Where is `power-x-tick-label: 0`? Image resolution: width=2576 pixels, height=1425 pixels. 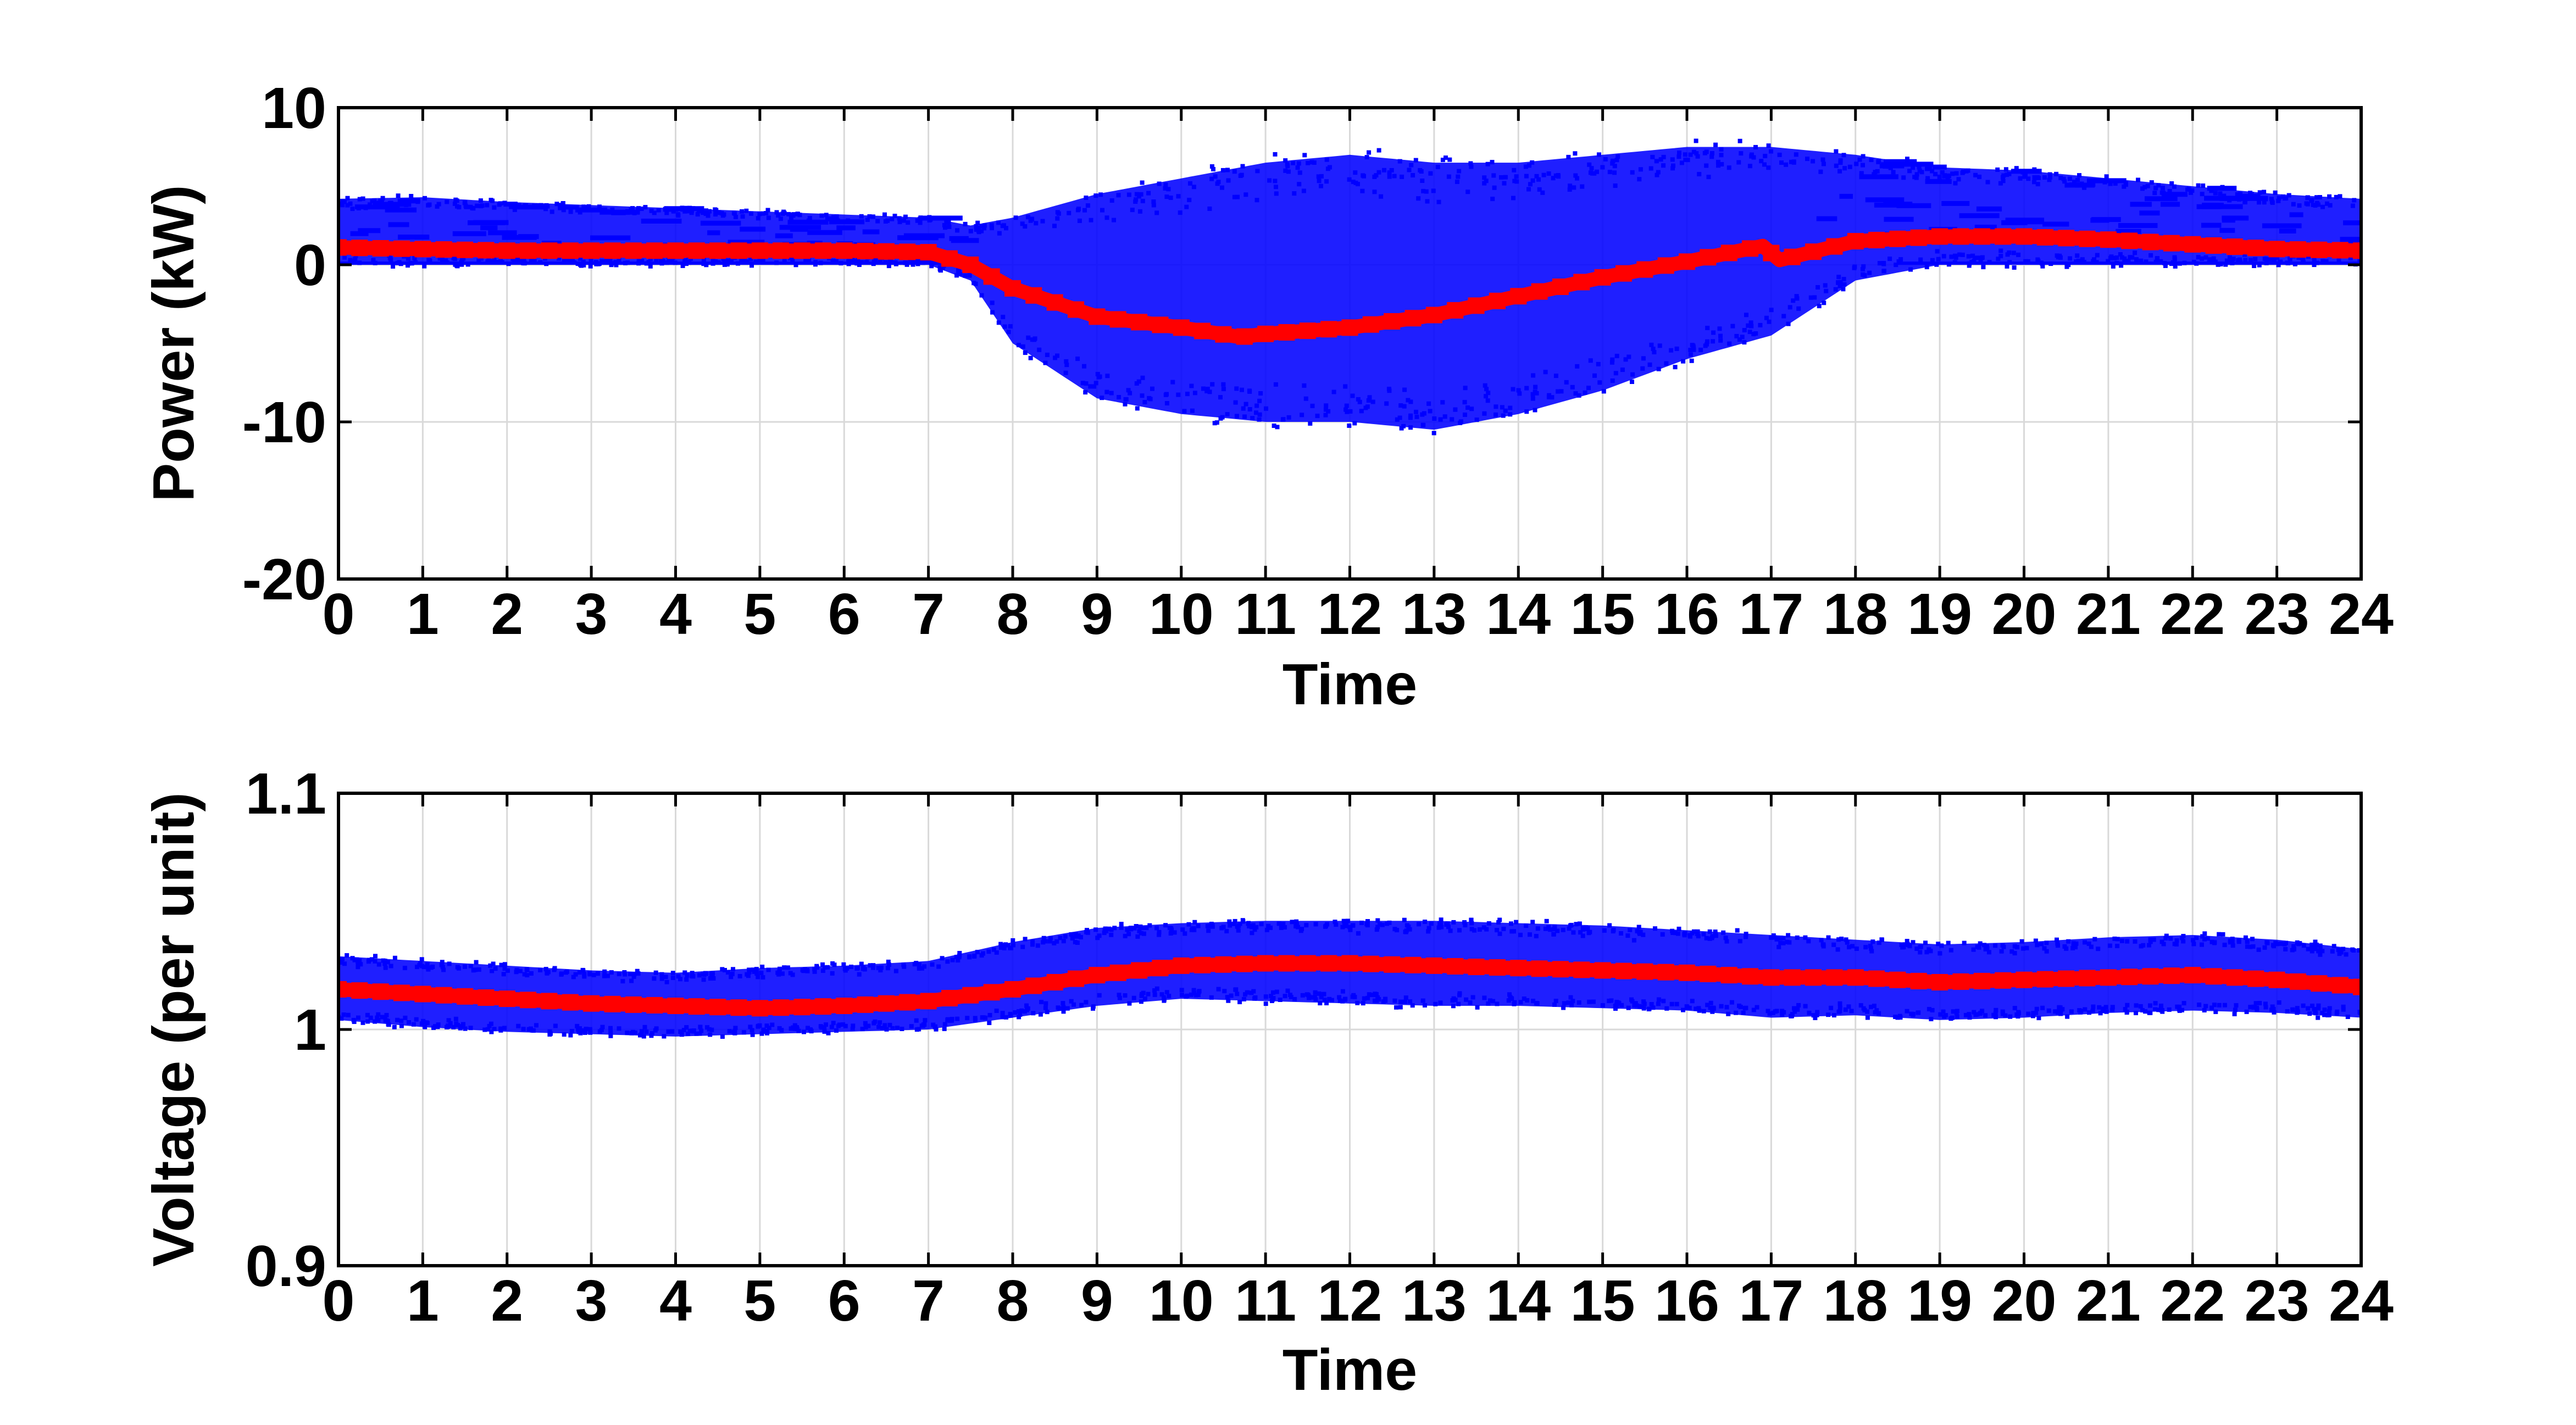
power-x-tick-label: 0 is located at coordinates (339, 614).